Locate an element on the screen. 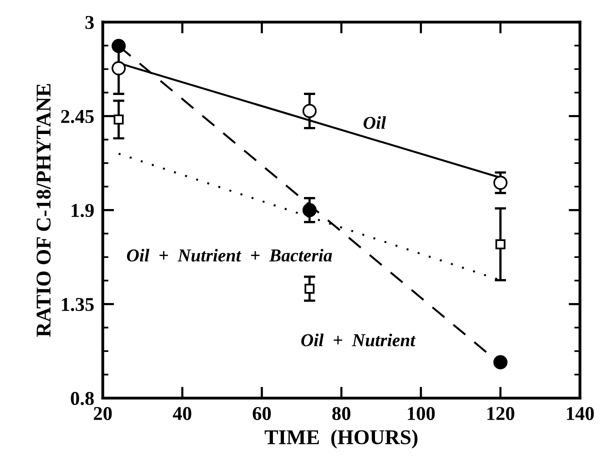  y-tick-label: 1.35 is located at coordinates (78, 305).